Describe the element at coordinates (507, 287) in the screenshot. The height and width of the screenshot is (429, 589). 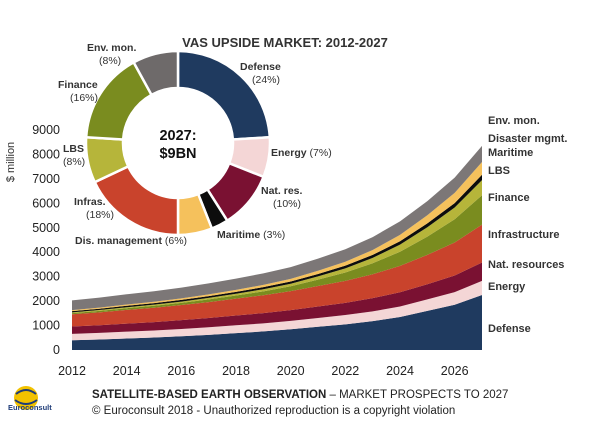
I see `legend-label: Energy` at that location.